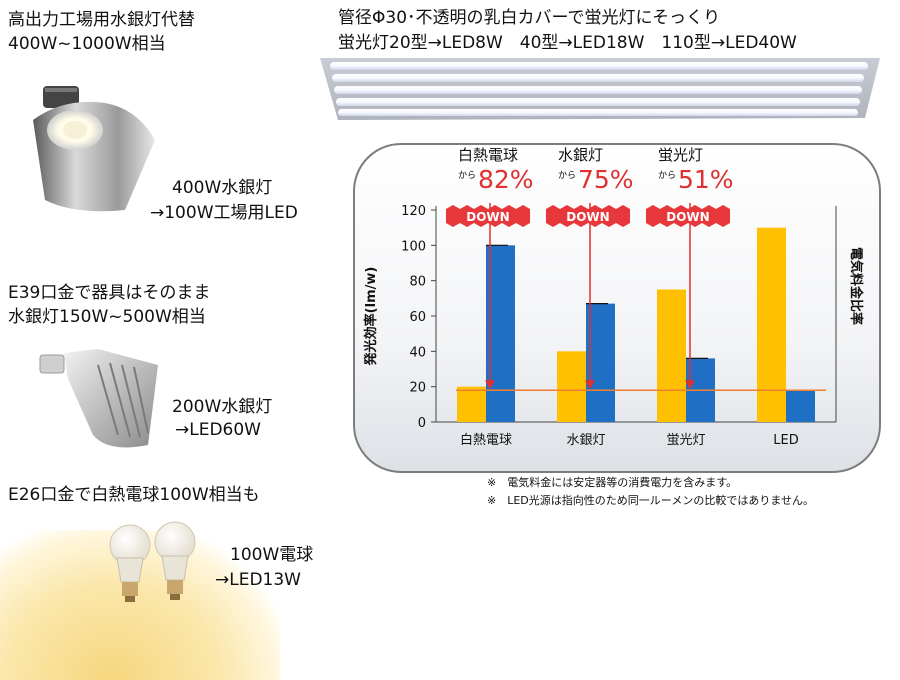 The width and height of the screenshot is (900, 680). What do you see at coordinates (580, 155) in the screenshot?
I see `reduction-from-label: 水銀灯` at bounding box center [580, 155].